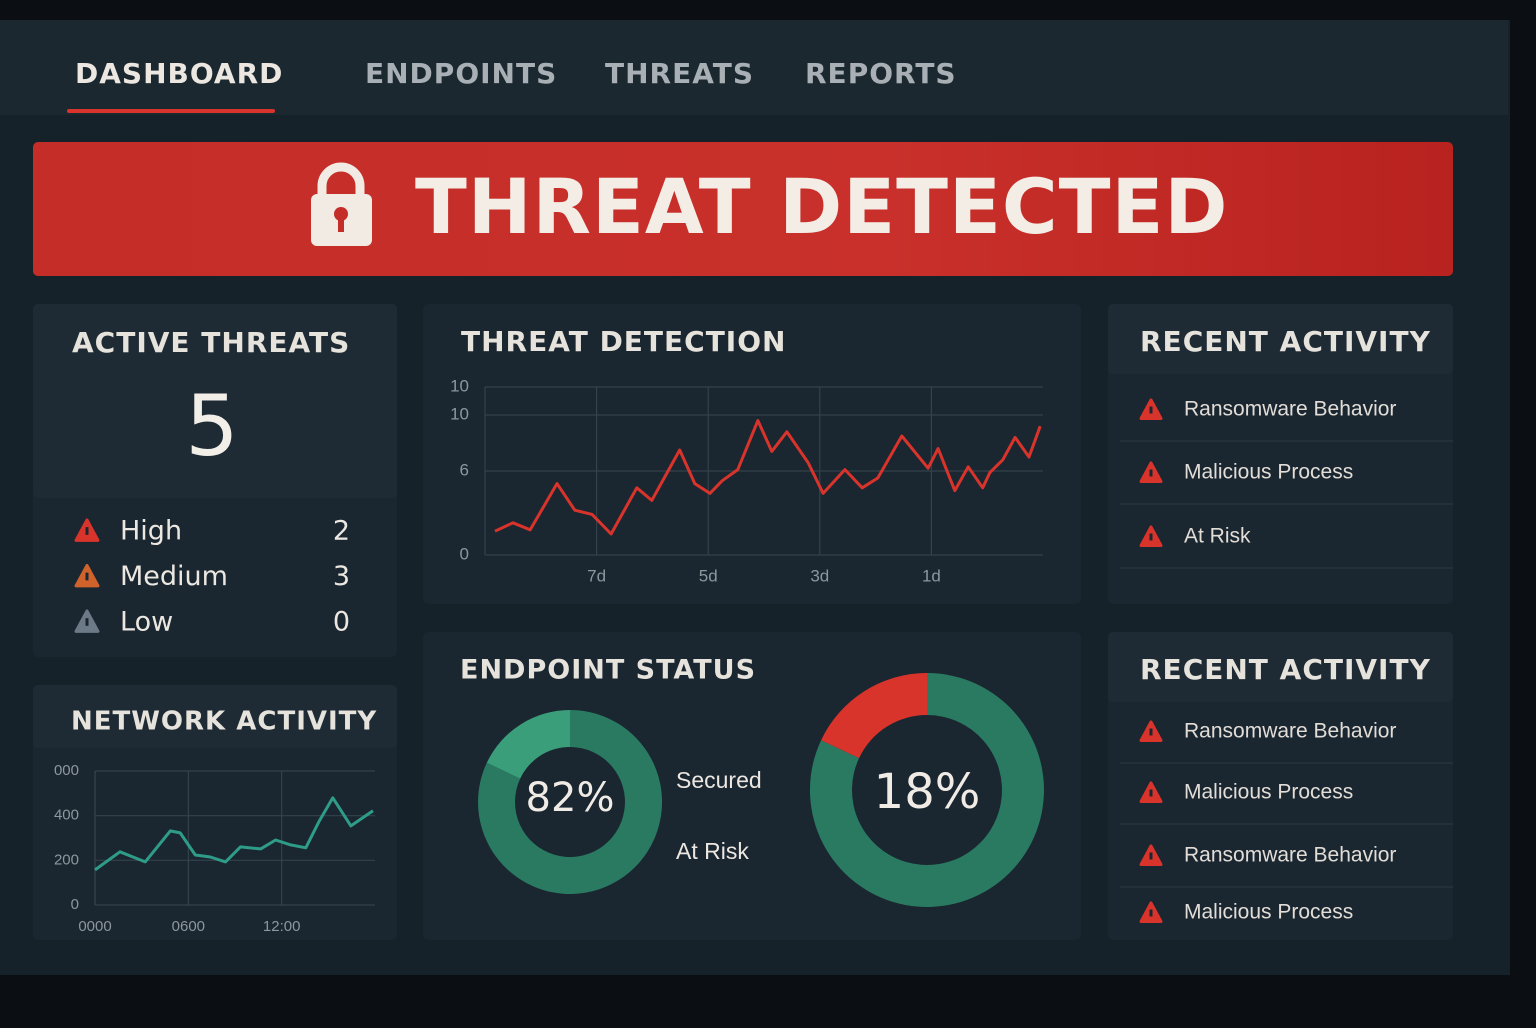  Describe the element at coordinates (881, 73) in the screenshot. I see `nav-tab: REPORTS` at that location.